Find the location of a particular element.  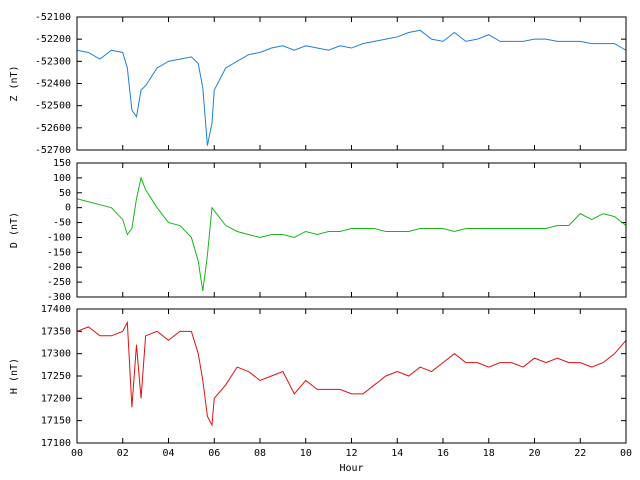

y-tick-label: 100 is located at coordinates (62, 178).